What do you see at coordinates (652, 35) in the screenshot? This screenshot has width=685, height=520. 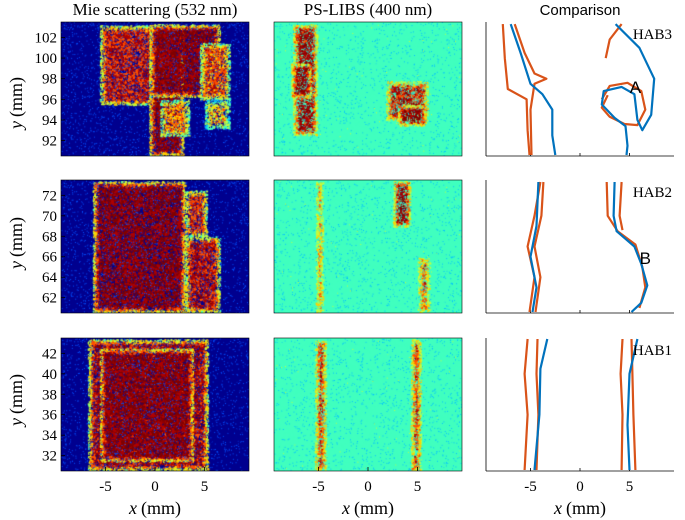 I see `row-label-hab3: HAB3` at bounding box center [652, 35].